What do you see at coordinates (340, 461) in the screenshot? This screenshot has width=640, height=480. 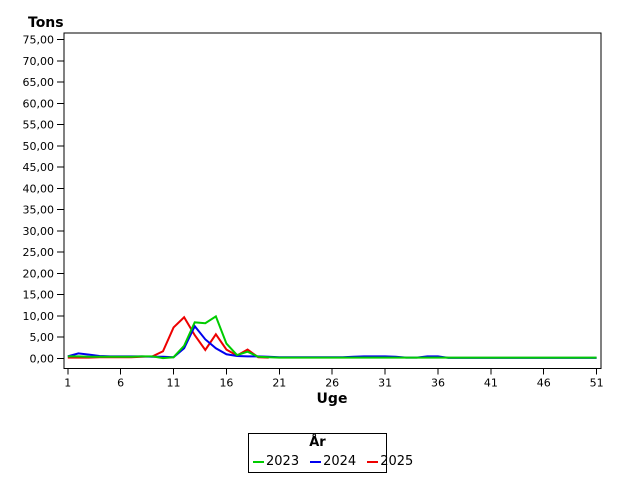 I see `legend-label-2024: 2024` at bounding box center [340, 461].